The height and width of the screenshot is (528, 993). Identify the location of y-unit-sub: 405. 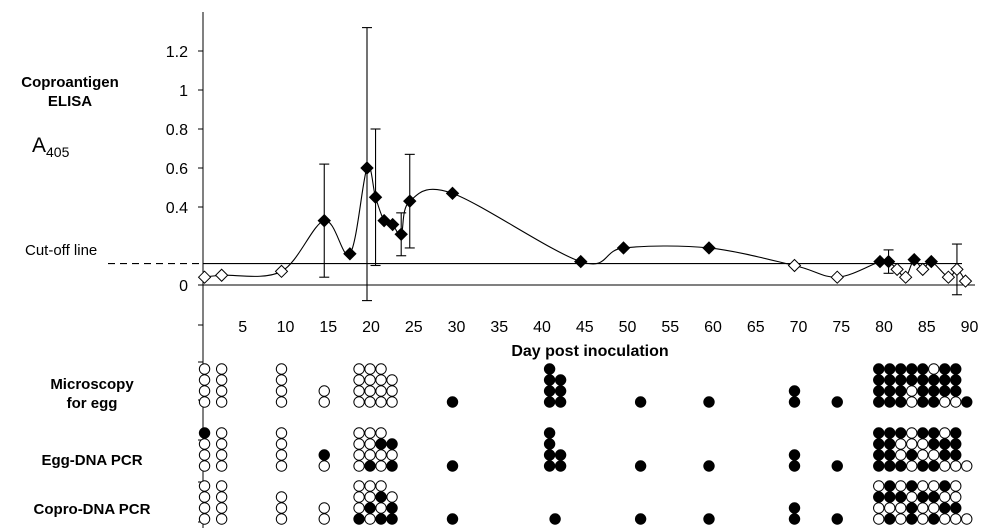
(58, 152).